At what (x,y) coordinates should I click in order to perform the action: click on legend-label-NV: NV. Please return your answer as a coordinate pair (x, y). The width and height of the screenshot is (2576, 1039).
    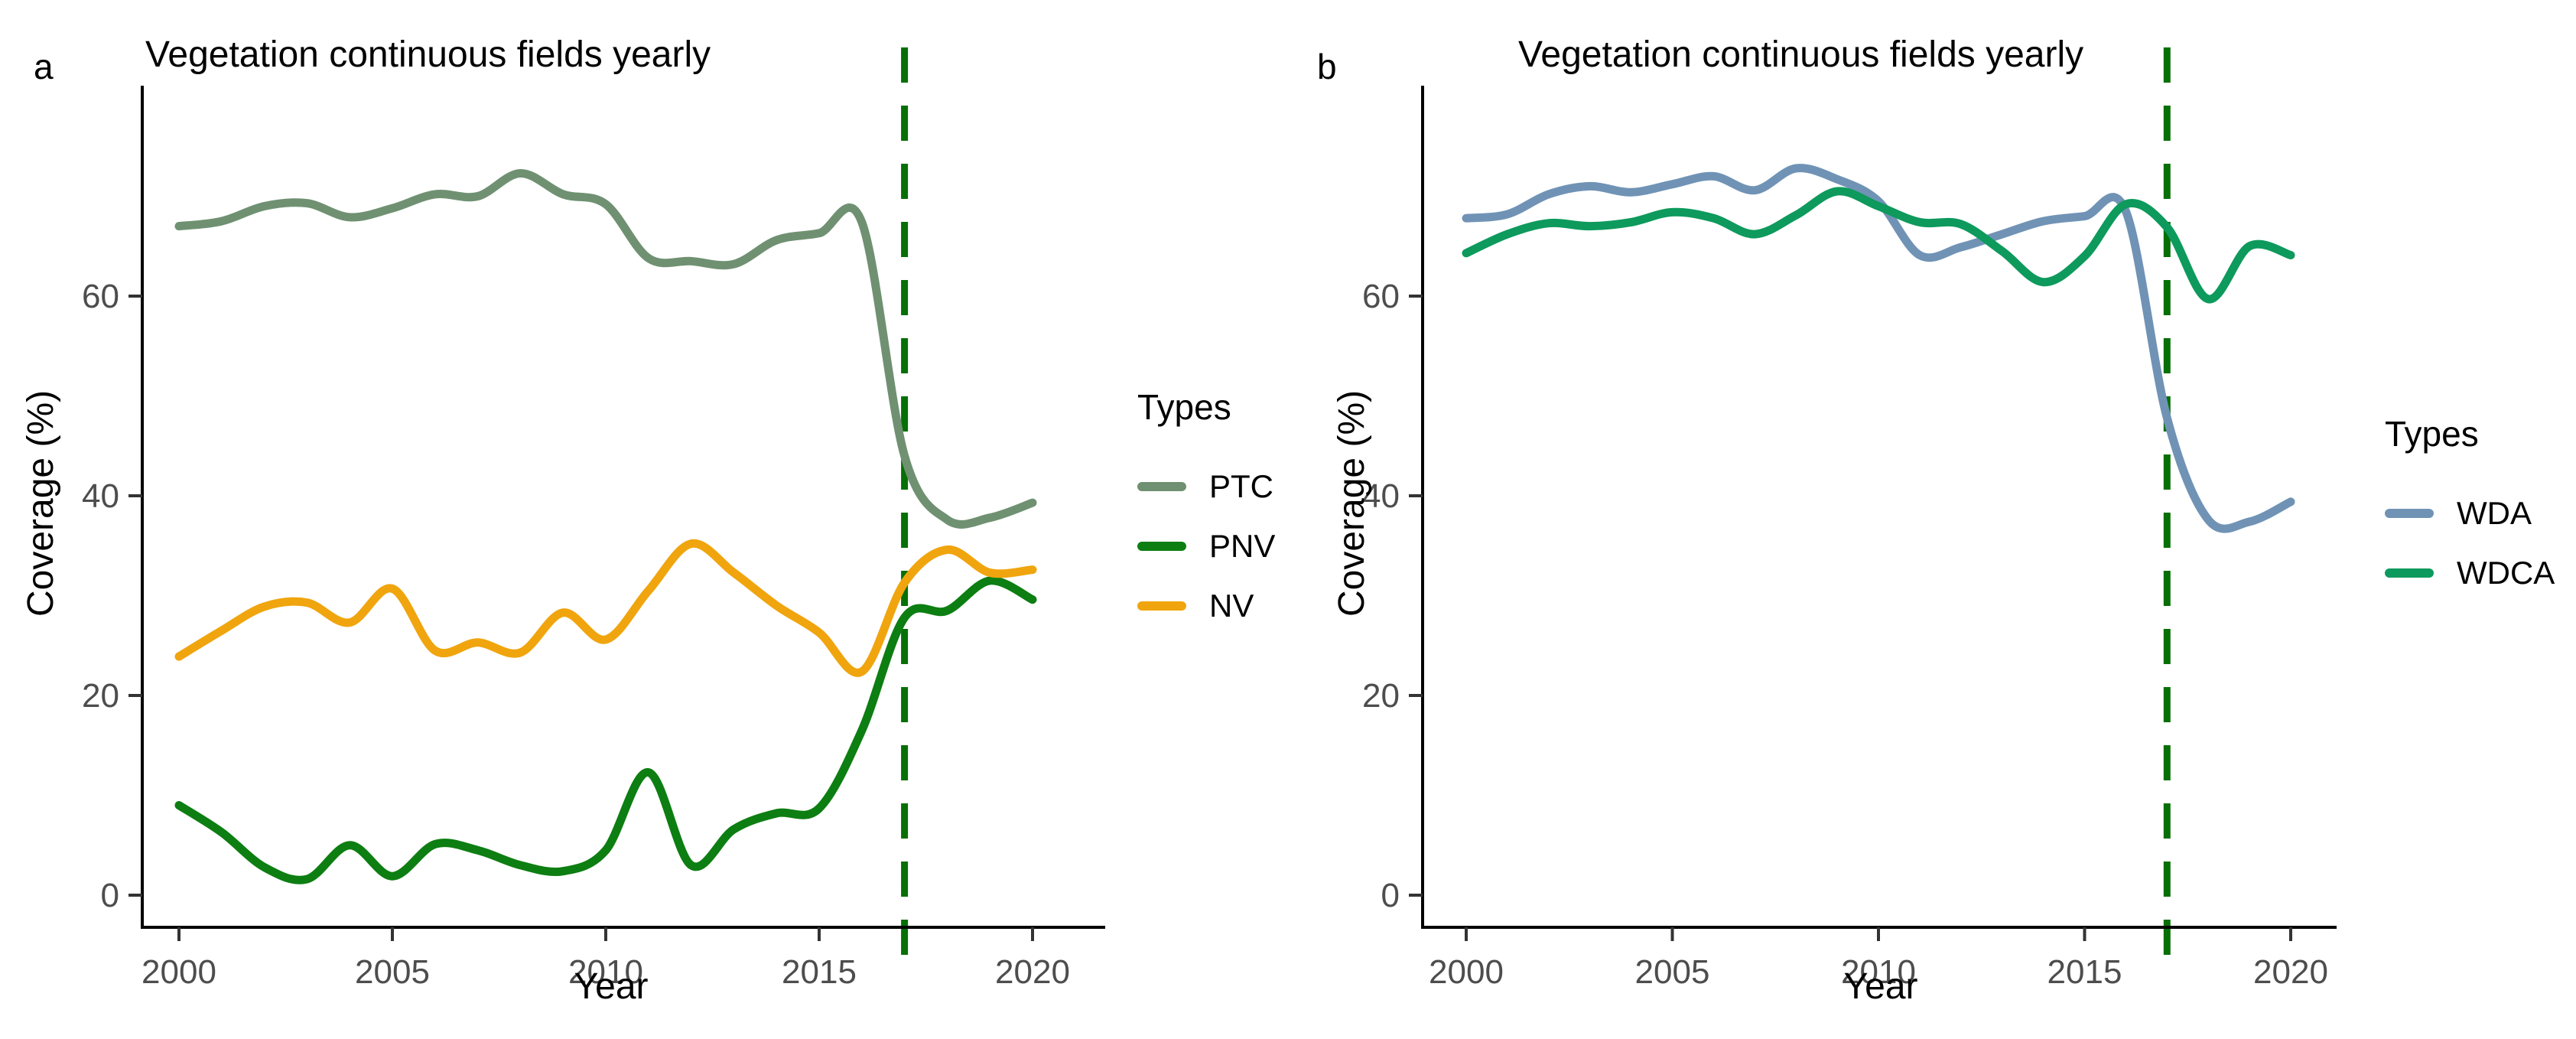
    Looking at the image, I should click on (1231, 606).